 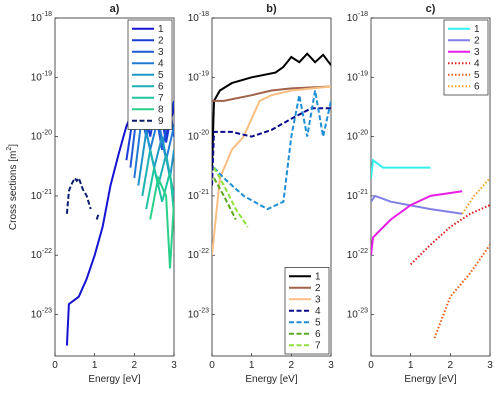 What do you see at coordinates (115, 9) in the screenshot?
I see `panel-title: a)` at bounding box center [115, 9].